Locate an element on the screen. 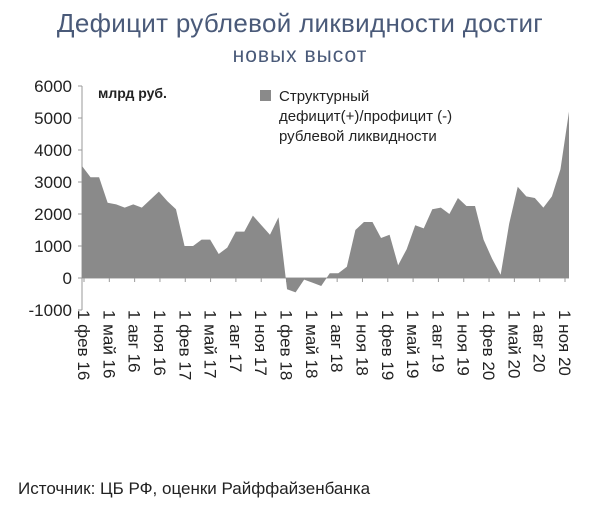 This screenshot has height=513, width=600. y-tick-label: -1000 is located at coordinates (50, 310).